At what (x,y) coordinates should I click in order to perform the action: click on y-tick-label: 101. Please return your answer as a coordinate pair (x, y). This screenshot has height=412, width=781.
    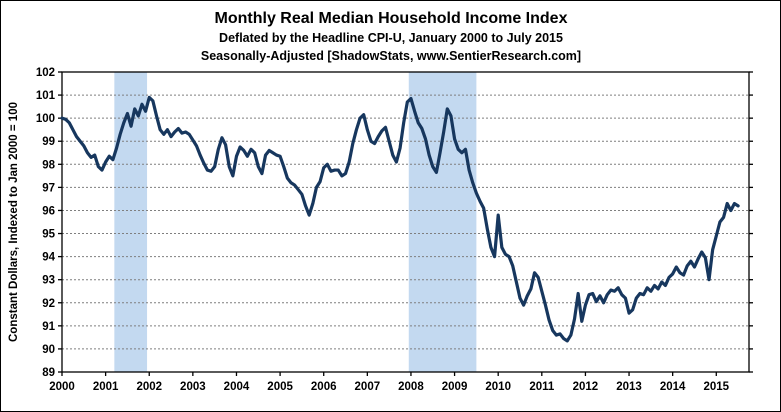
    Looking at the image, I should click on (46, 96).